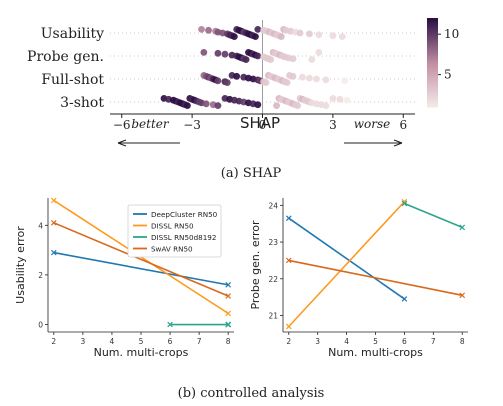  What do you see at coordinates (273, 205) in the screenshot?
I see `y-tick-label: 24` at bounding box center [273, 205].